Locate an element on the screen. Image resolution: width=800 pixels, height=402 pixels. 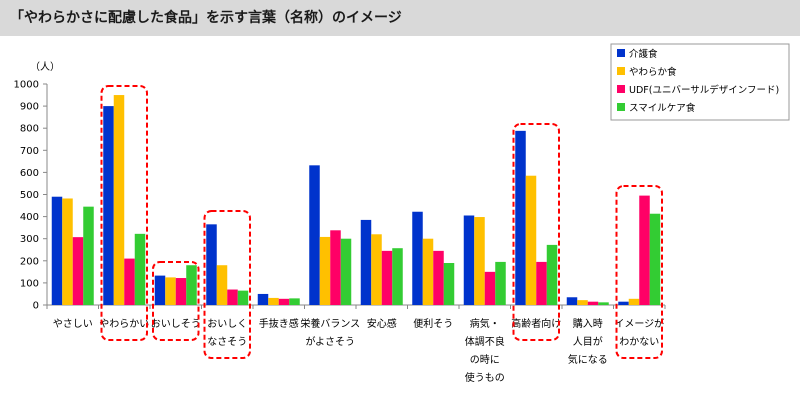
x-tick-label: 栄養バランス is located at coordinates (330, 323).